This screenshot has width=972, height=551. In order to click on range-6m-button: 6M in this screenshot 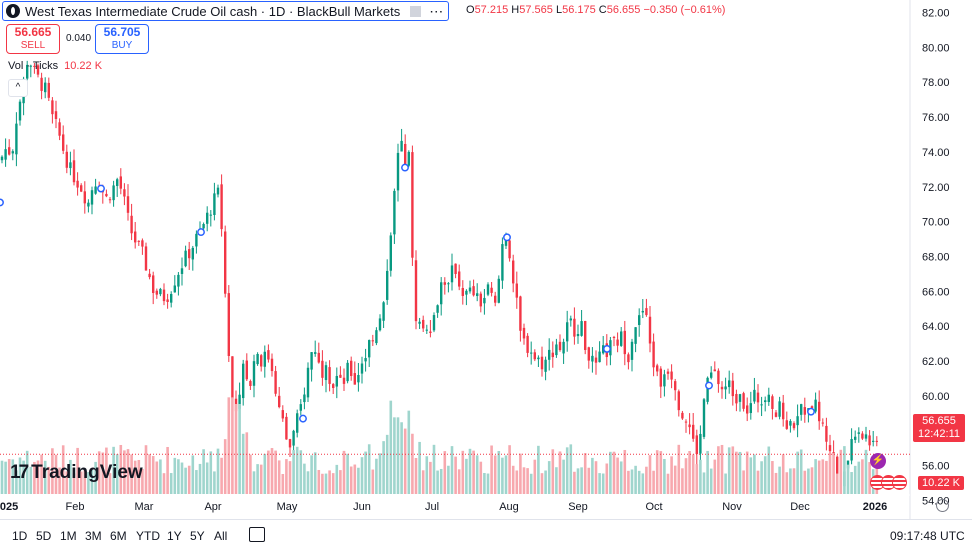, I will do `click(118, 536)`.